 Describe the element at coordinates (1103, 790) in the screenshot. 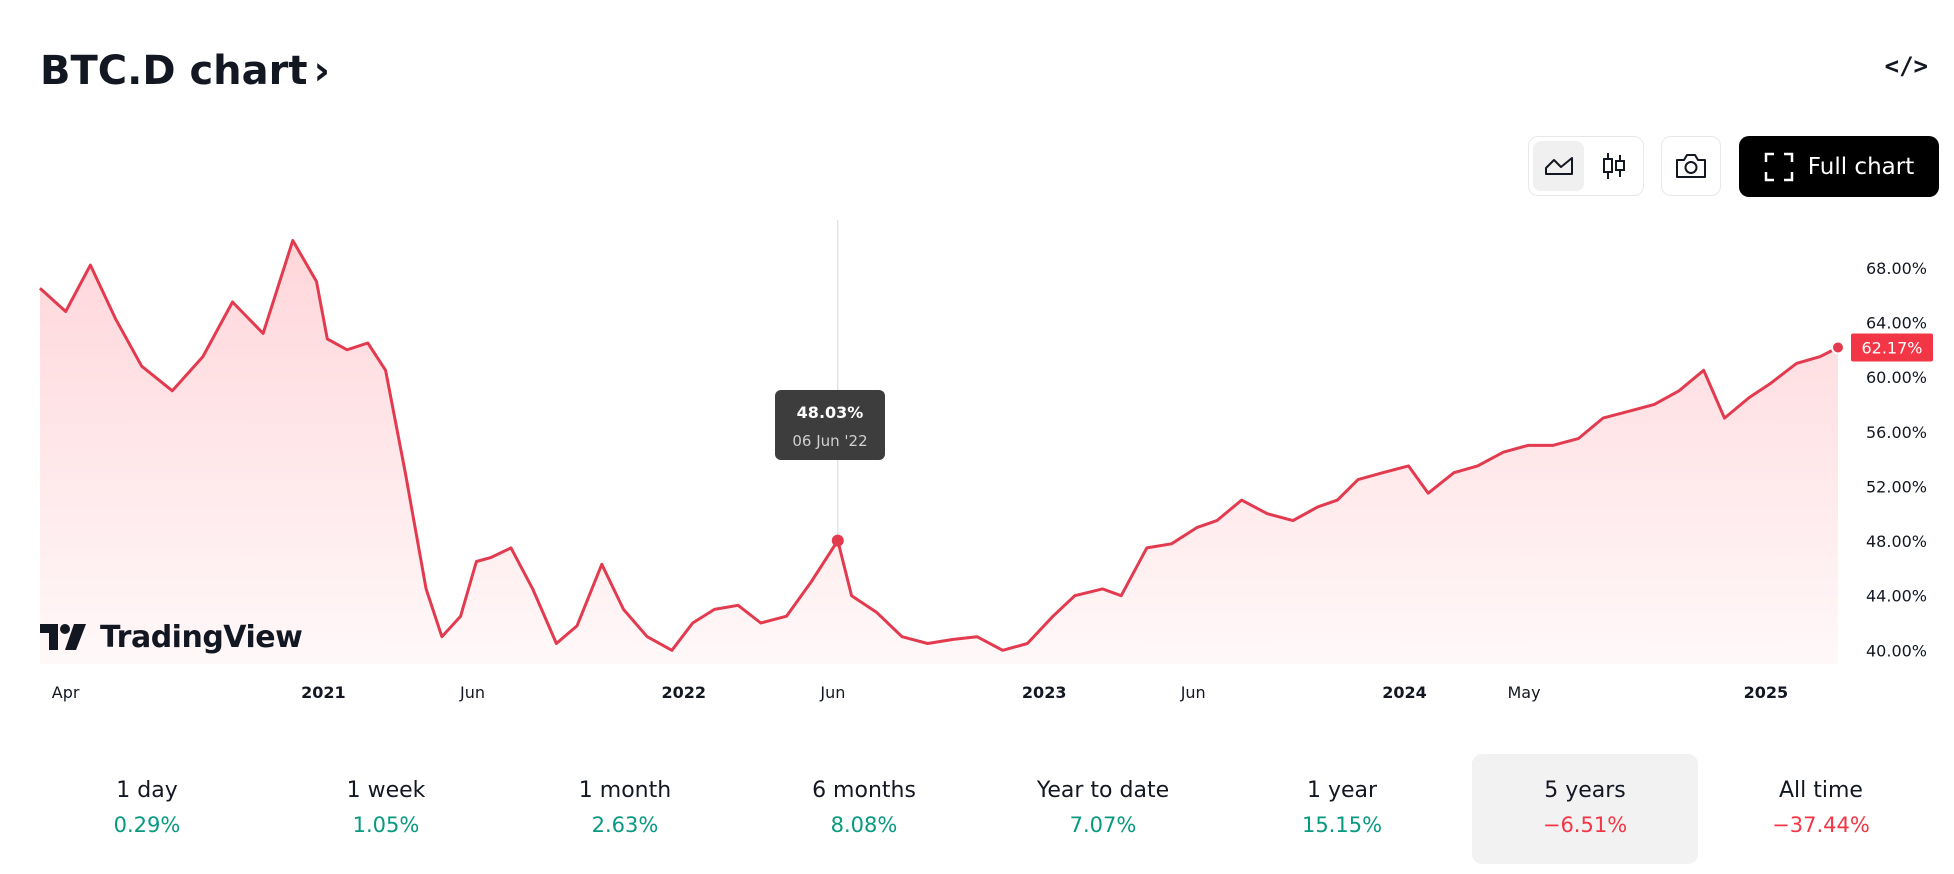

I see `period-label: Year to date` at that location.